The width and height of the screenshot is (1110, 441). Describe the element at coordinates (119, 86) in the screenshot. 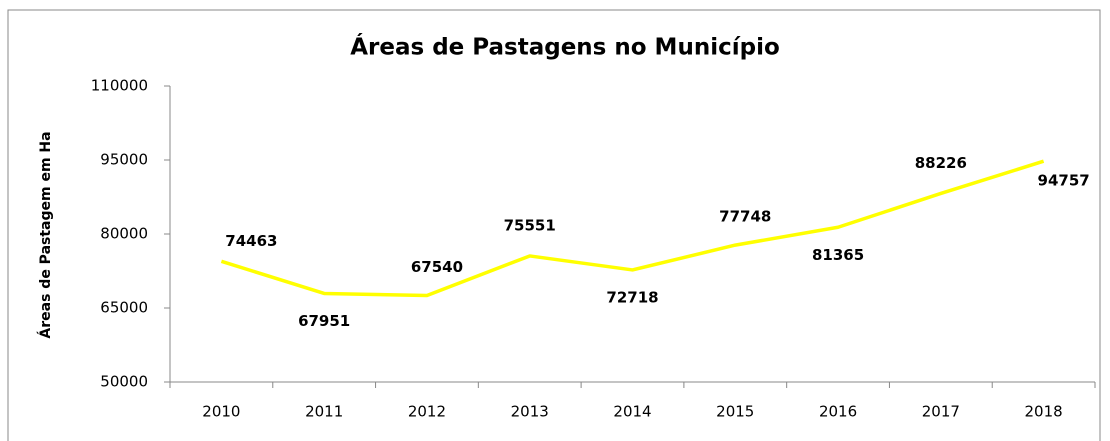

I see `y-tick-label: 110000` at that location.